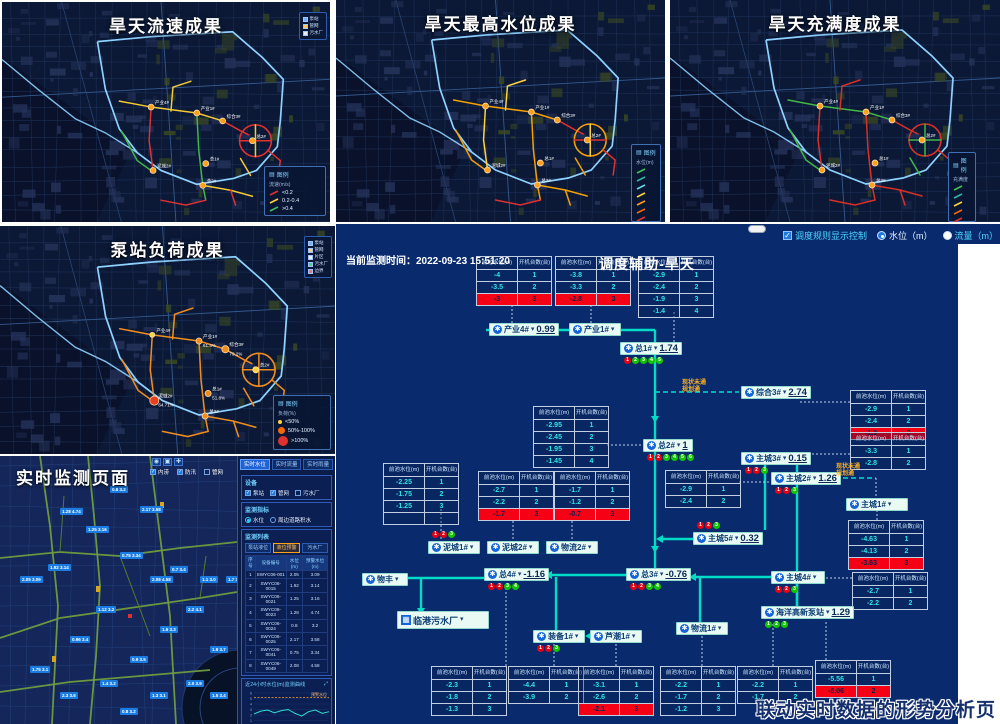  I want to click on water-level-chip: 0.75 3.34, so click(131, 555).